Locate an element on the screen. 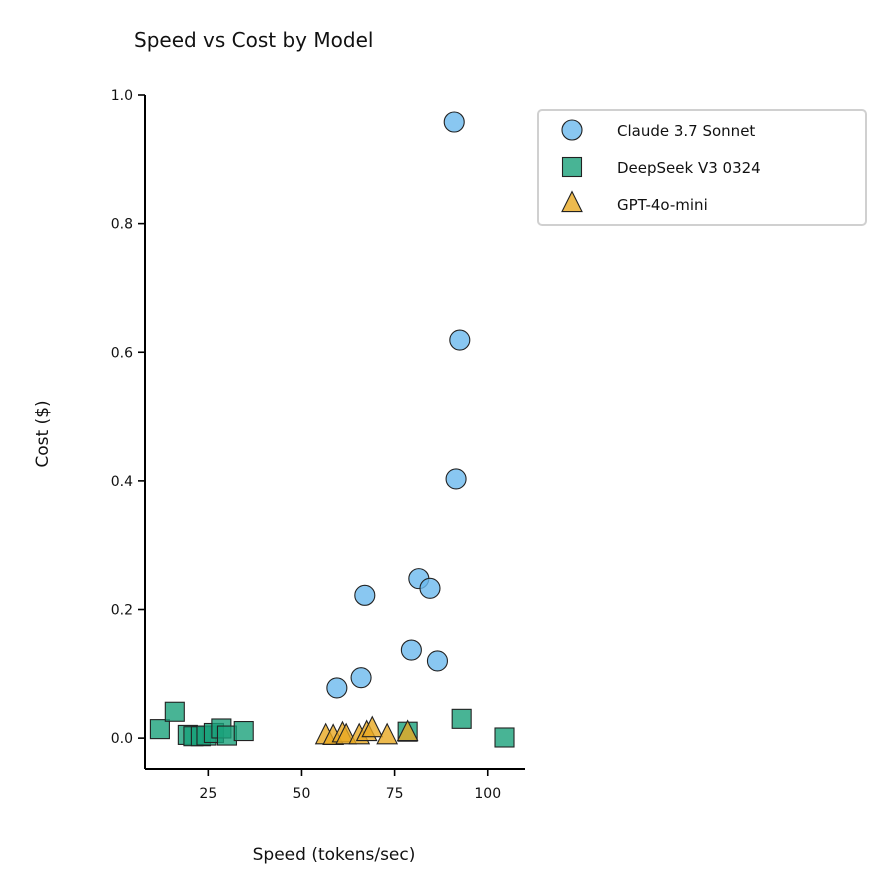 The image size is (896, 896). y-axis-label: Cost ($) is located at coordinates (43, 433).